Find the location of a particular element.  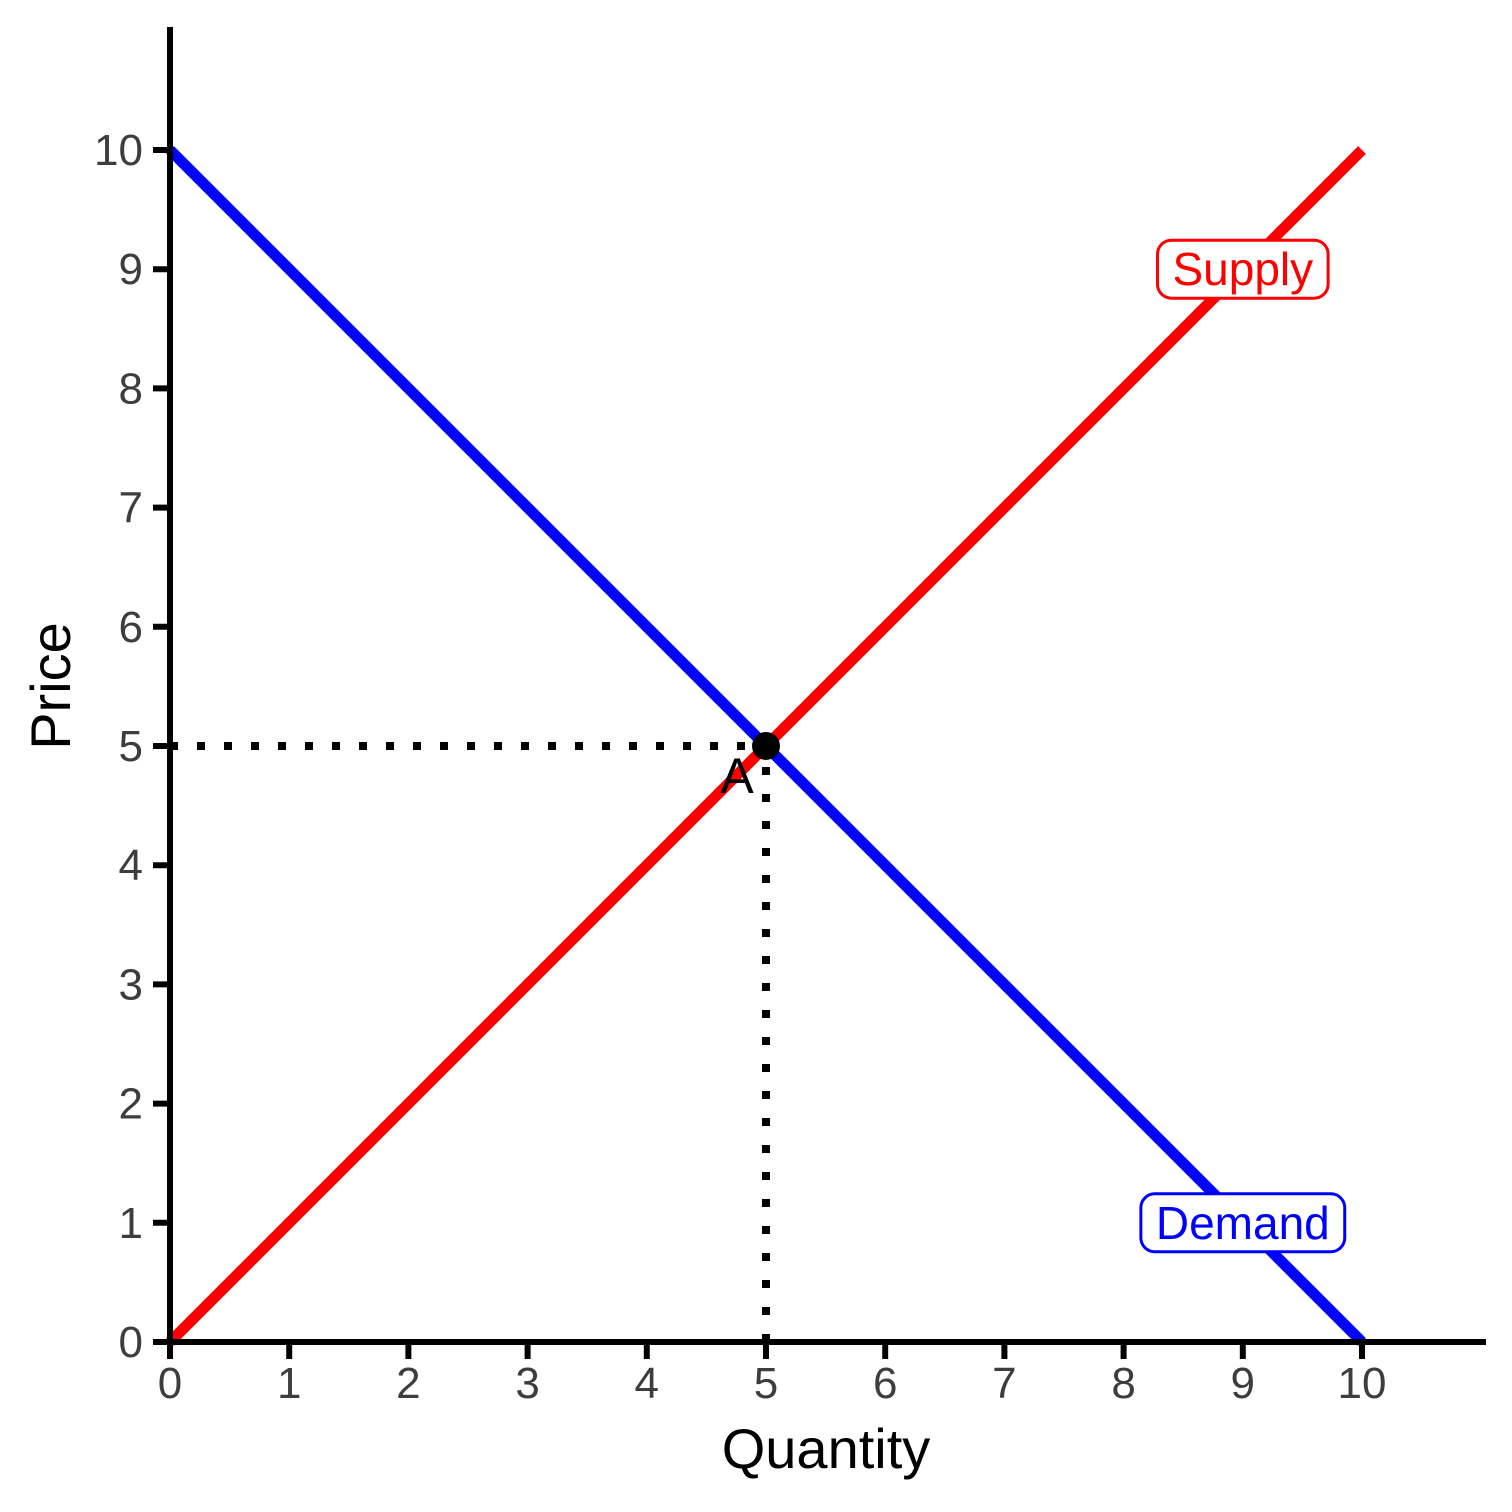

x-tick-label: 8 is located at coordinates (1123, 1383).